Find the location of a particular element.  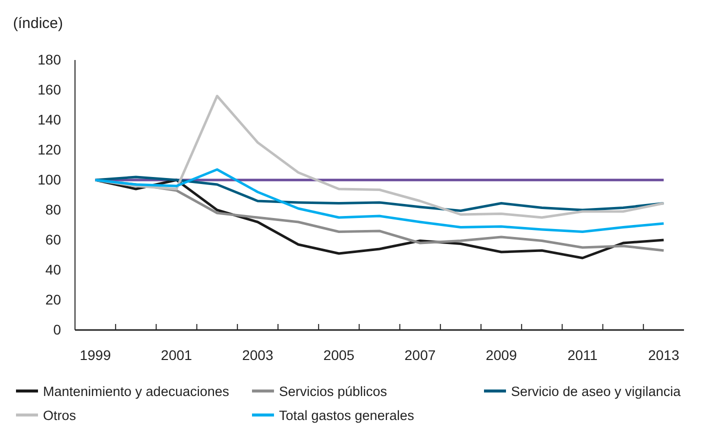

y-tick-label: 0 is located at coordinates (57, 329).